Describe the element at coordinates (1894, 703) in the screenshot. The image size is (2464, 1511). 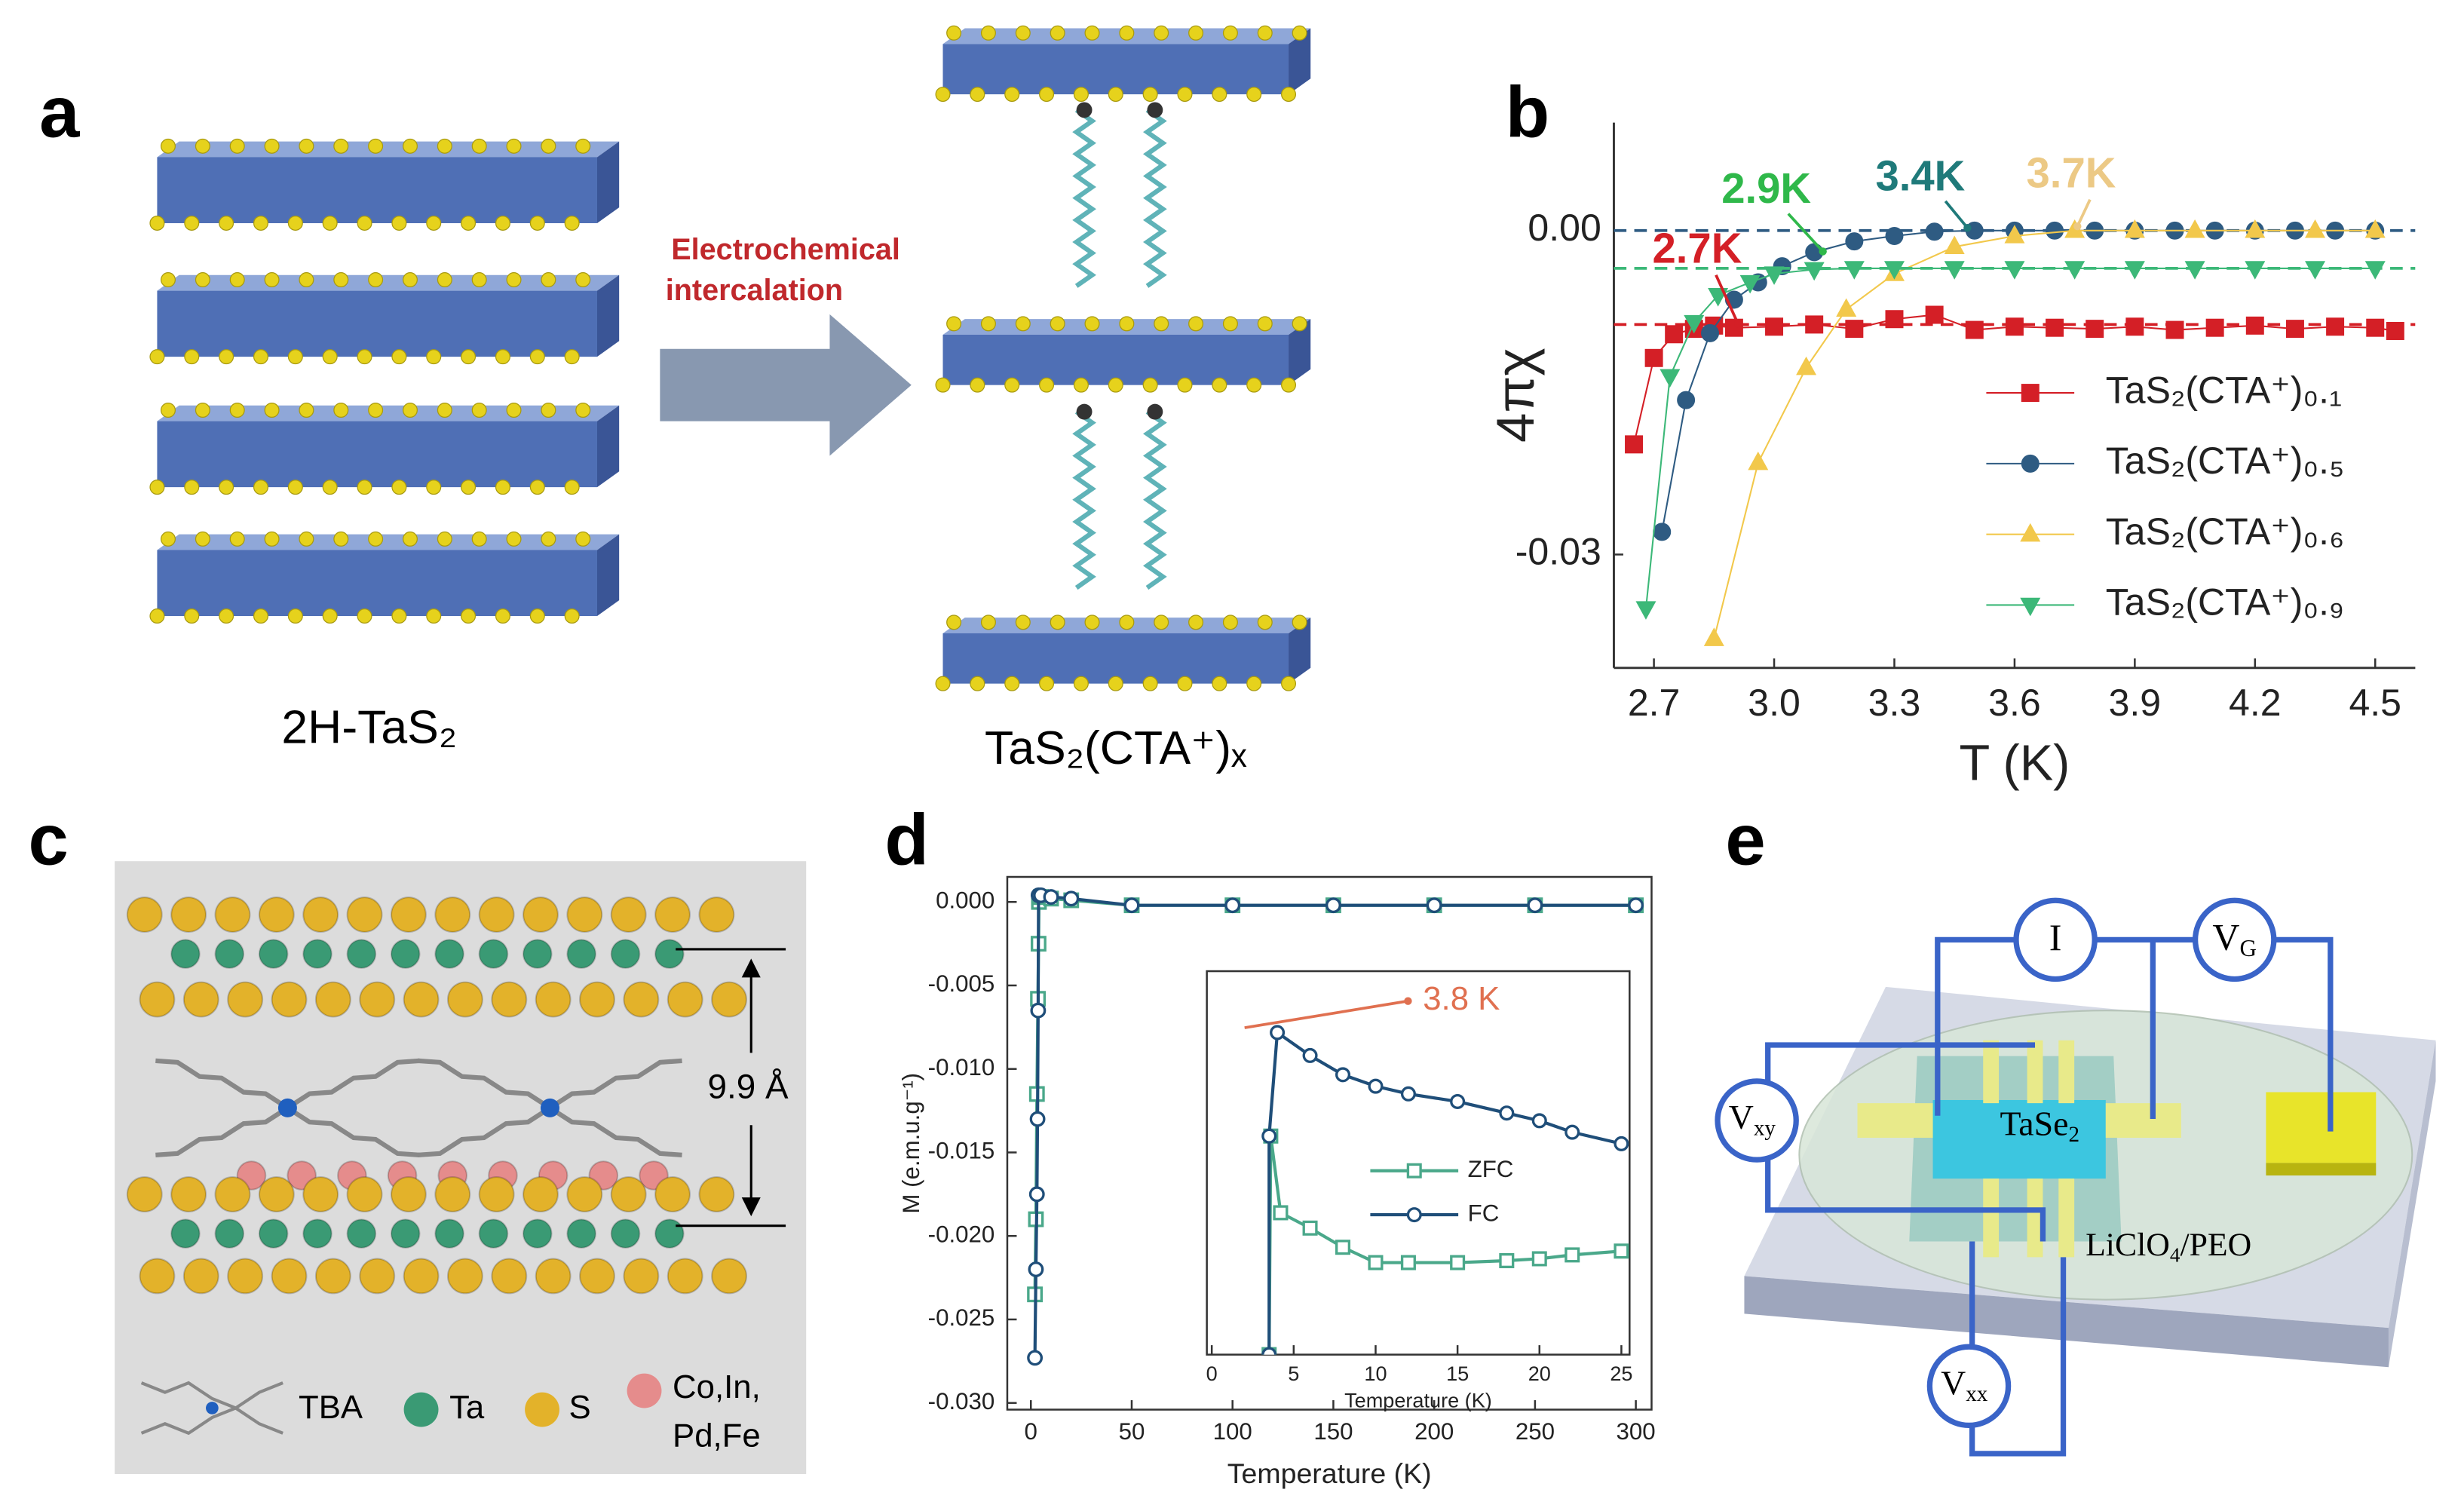
I see `x-tick-label: 3.3` at that location.